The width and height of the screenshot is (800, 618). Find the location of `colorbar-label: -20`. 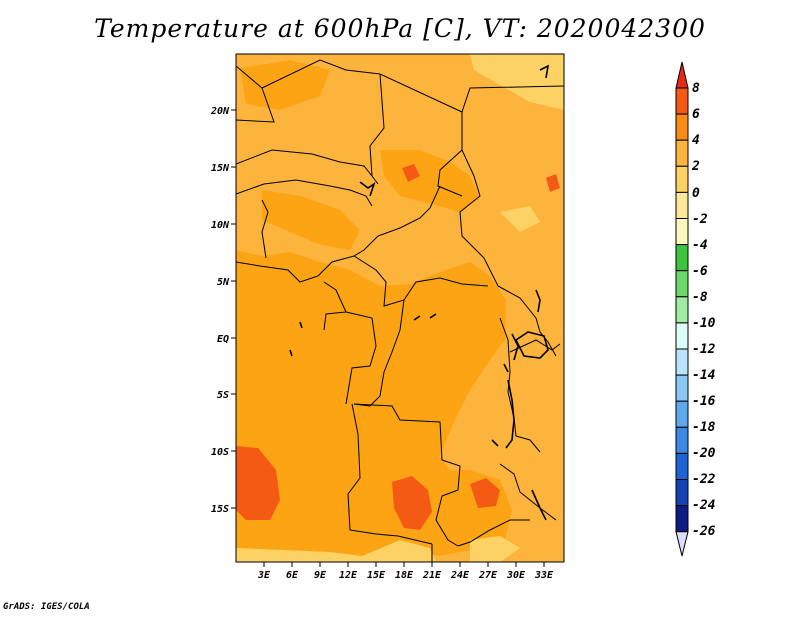

colorbar-label: -20 is located at coordinates (704, 453).